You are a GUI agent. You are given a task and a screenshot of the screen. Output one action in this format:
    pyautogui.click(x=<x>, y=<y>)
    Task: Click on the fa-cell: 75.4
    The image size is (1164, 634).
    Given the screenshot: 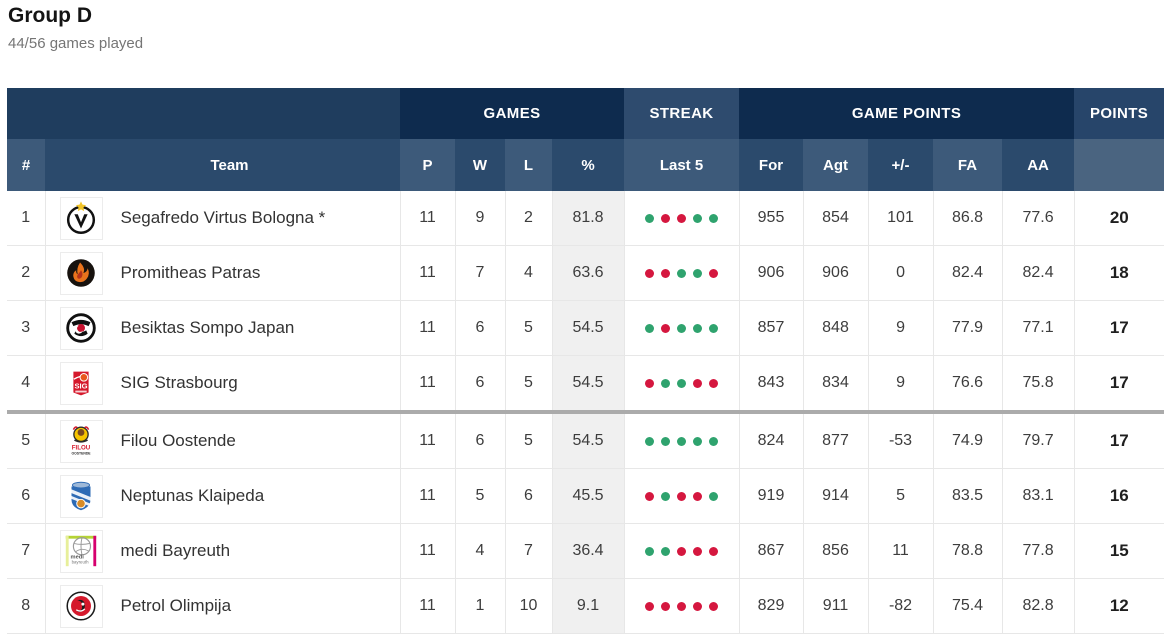 What is the action you would take?
    pyautogui.click(x=967, y=606)
    